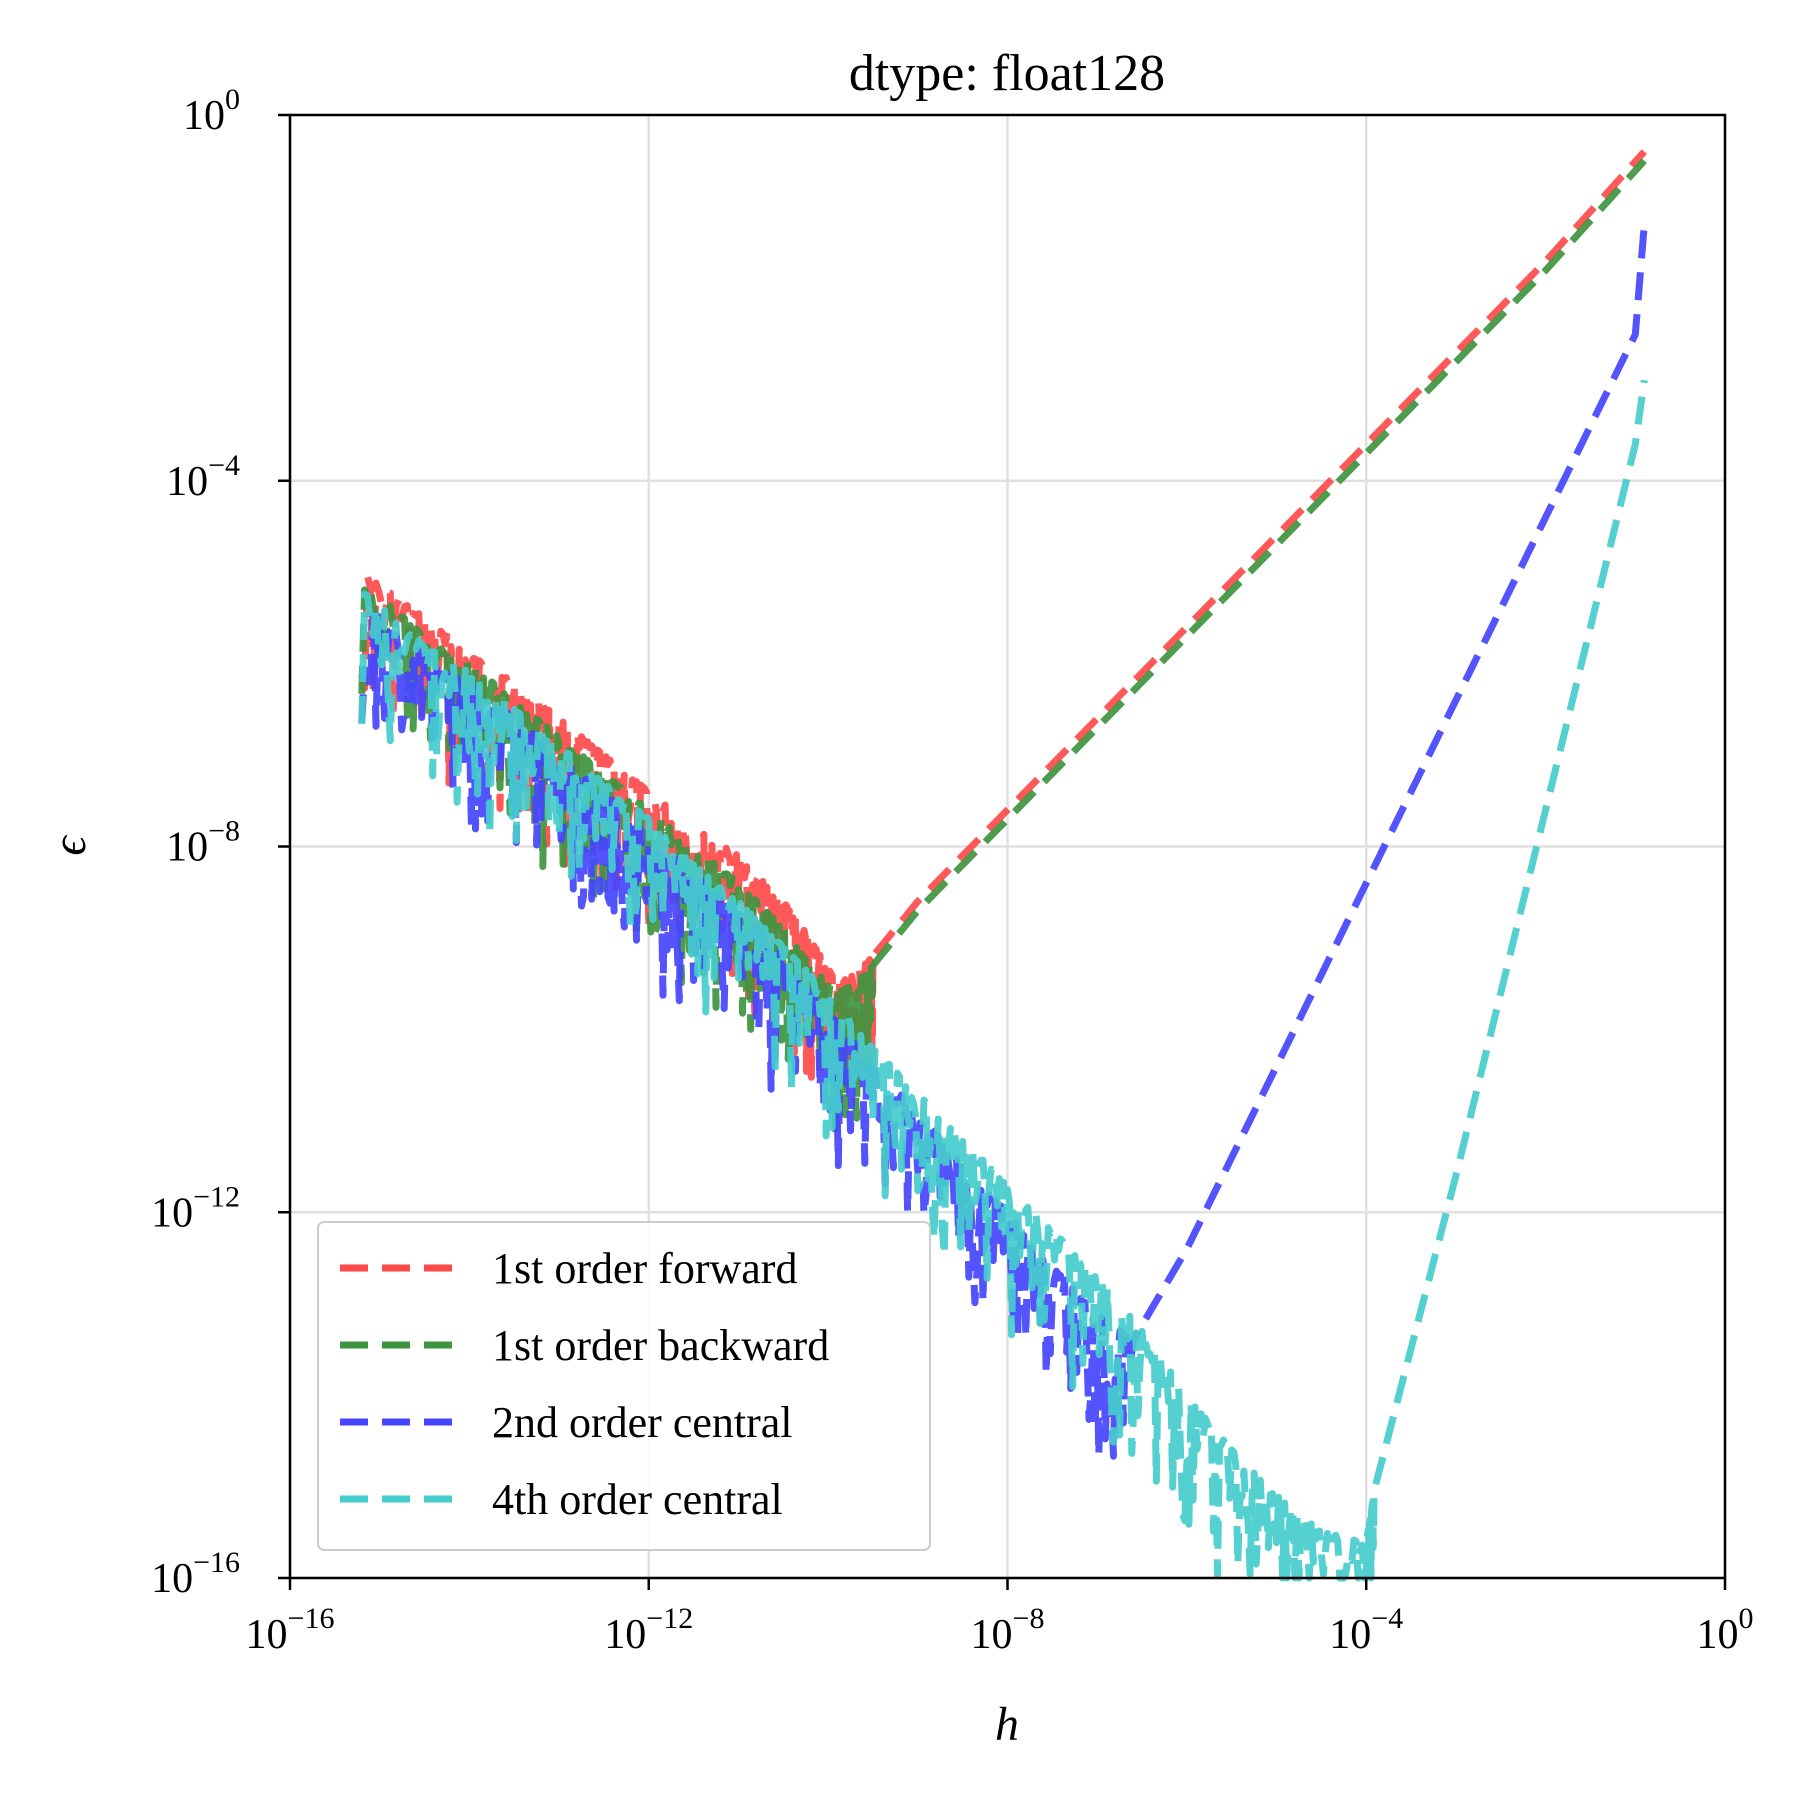 This screenshot has height=1800, width=1800. What do you see at coordinates (1746, 1618) in the screenshot?
I see `x-tick-exponent: 0` at bounding box center [1746, 1618].